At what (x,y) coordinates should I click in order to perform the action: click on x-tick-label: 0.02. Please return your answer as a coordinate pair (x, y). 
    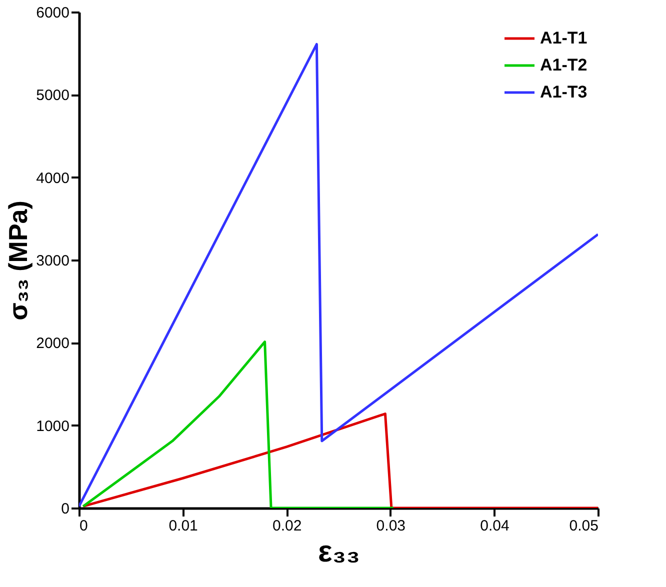
    Looking at the image, I should click on (287, 526).